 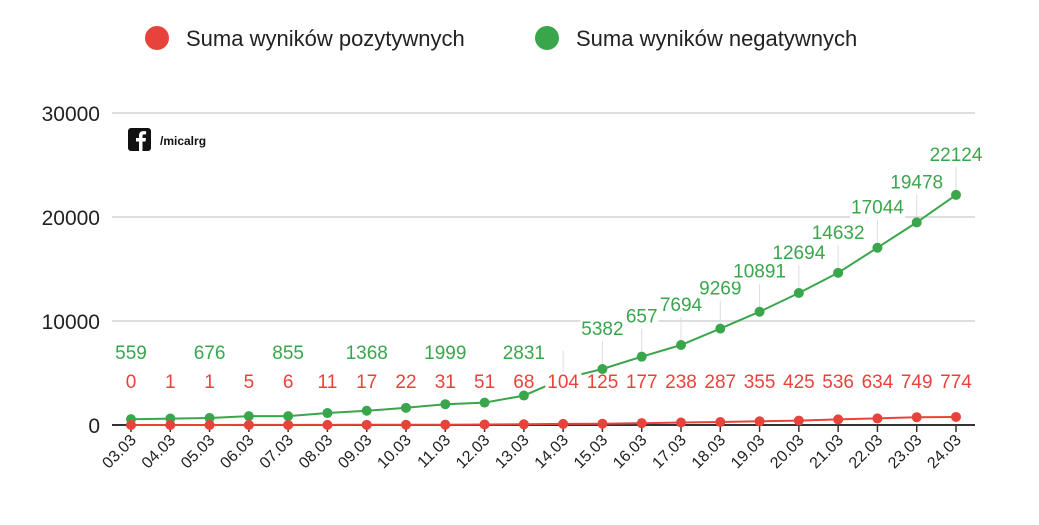 What do you see at coordinates (944, 452) in the screenshot?
I see `x-tick-label: 24.03` at bounding box center [944, 452].